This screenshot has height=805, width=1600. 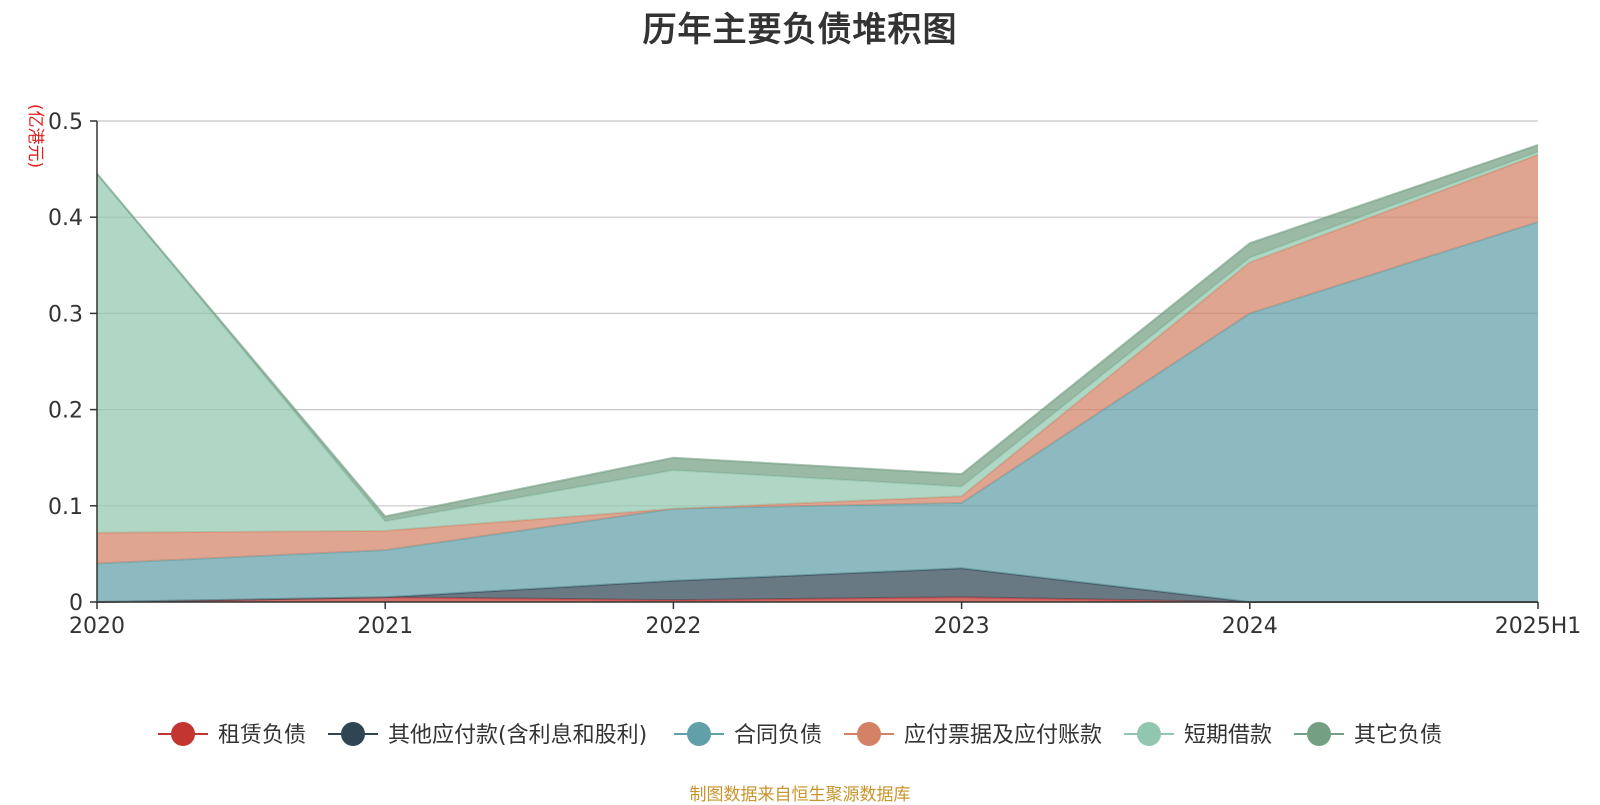 I want to click on legend-label: 应付票据及应付账款, so click(x=1003, y=735).